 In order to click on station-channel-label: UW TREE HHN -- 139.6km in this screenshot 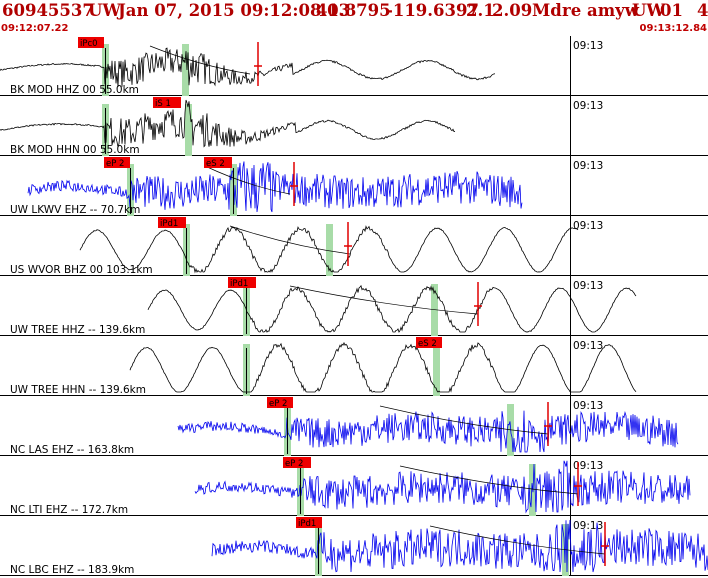, I will do `click(78, 390)`.